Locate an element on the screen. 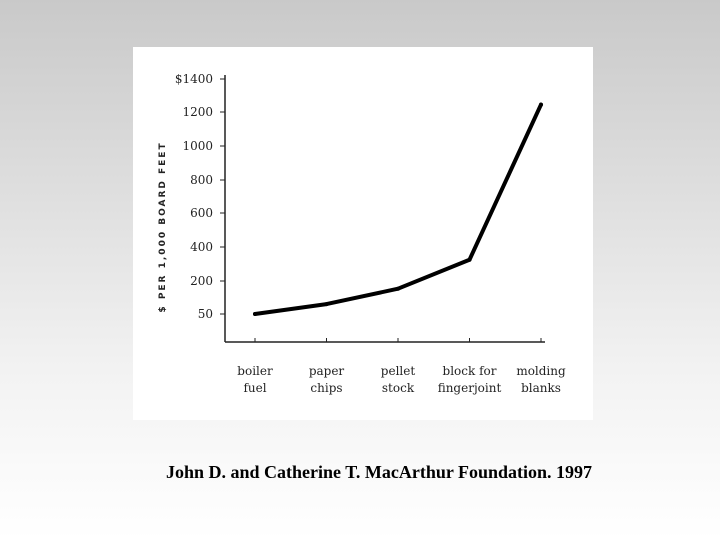  y-tick-label: 200 is located at coordinates (201, 281).